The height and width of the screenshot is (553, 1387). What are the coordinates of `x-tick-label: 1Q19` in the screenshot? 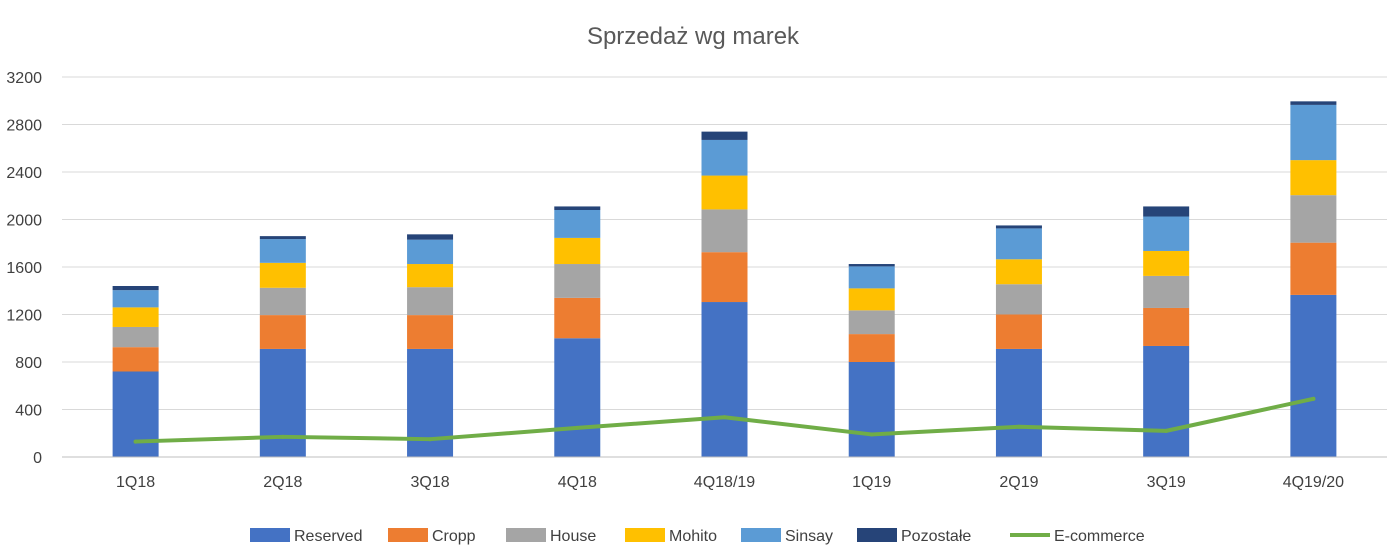 It's located at (871, 482).